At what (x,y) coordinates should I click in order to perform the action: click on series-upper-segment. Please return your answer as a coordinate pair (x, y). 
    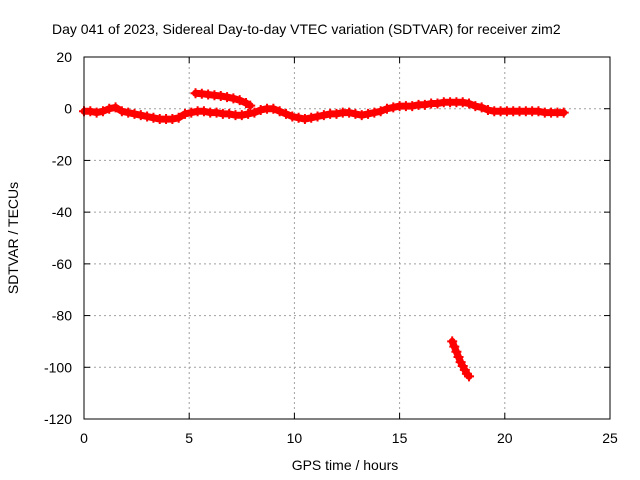
    Looking at the image, I should click on (223, 99).